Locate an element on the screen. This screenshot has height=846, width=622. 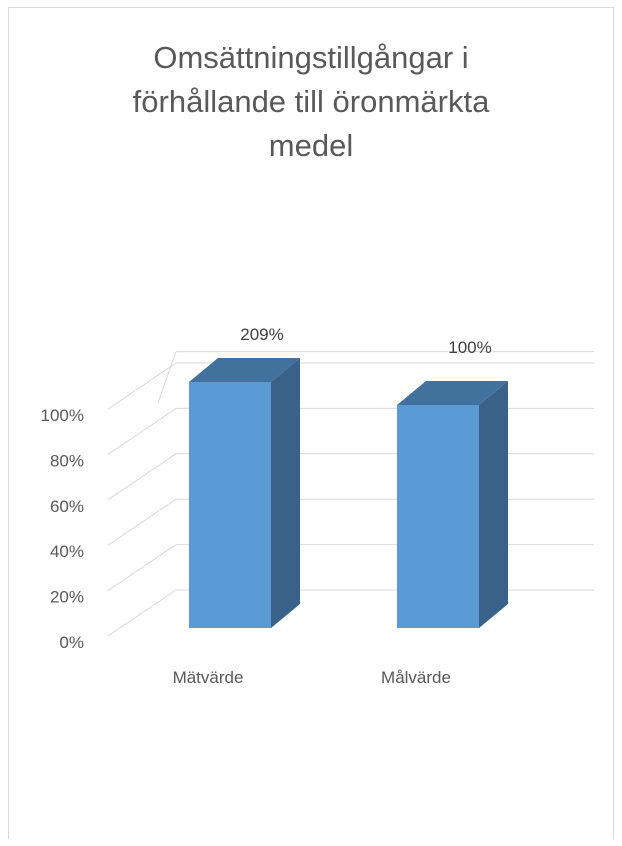
data-label: 209% is located at coordinates (261, 334).